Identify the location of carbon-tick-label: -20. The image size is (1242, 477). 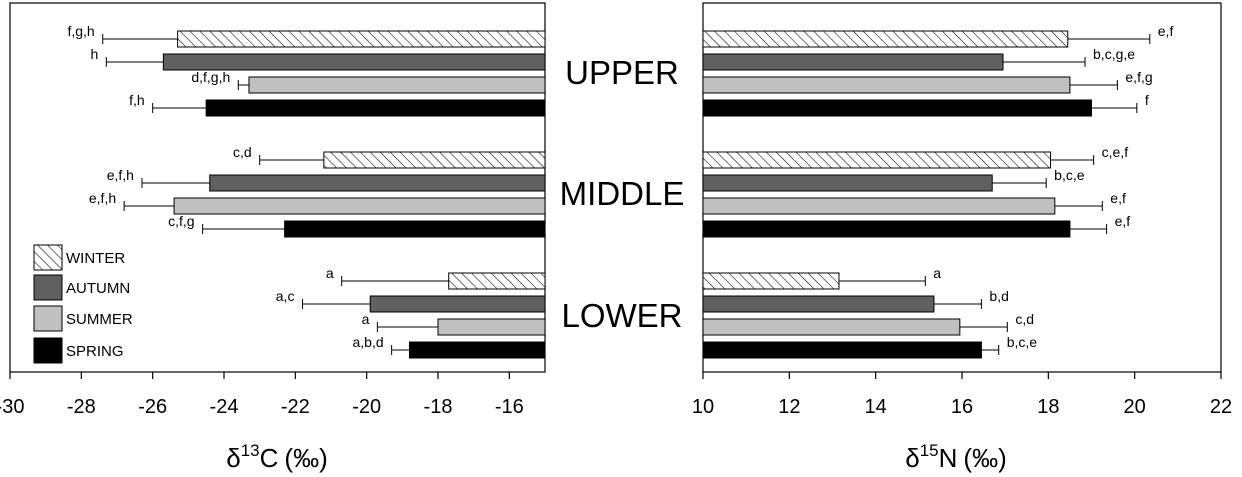
(366, 407).